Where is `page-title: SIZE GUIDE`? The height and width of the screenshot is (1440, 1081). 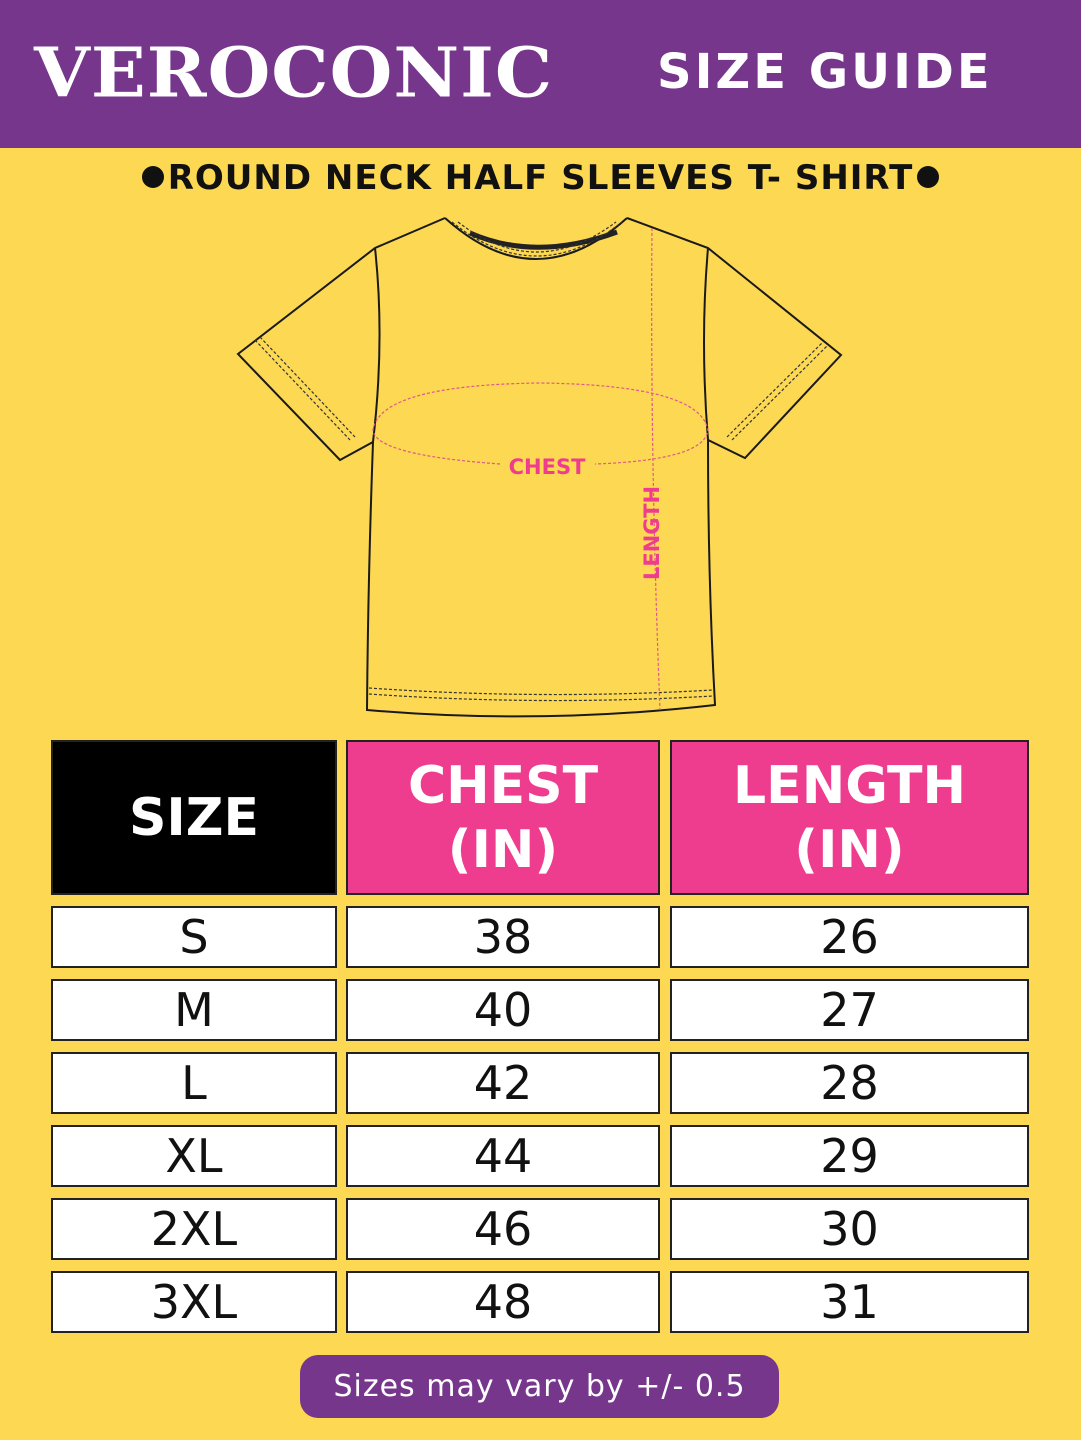
page-title: SIZE GUIDE is located at coordinates (825, 72).